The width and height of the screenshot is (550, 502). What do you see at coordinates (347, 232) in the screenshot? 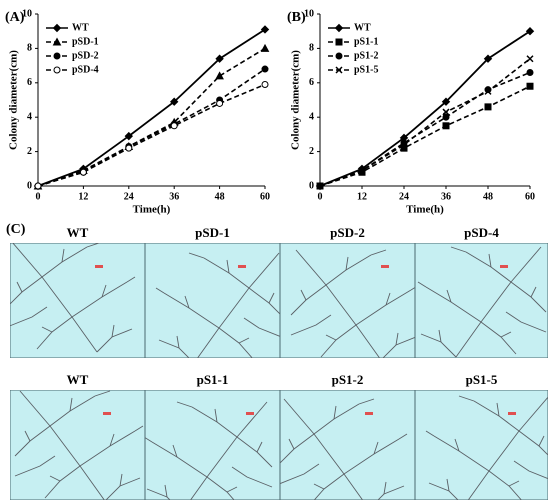
I see `image-label: pSD-2` at bounding box center [347, 232].